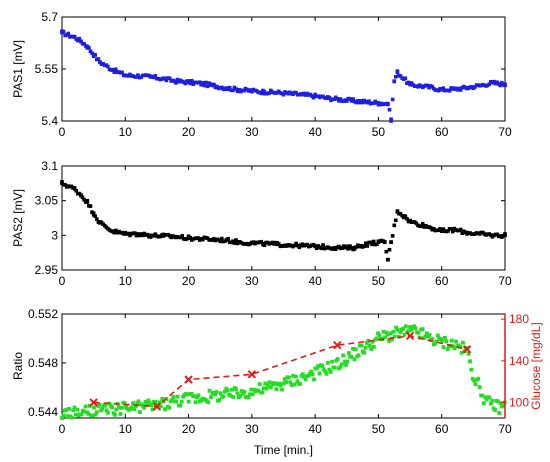 The image size is (550, 462). I want to click on x-tick-label: 10, so click(126, 132).